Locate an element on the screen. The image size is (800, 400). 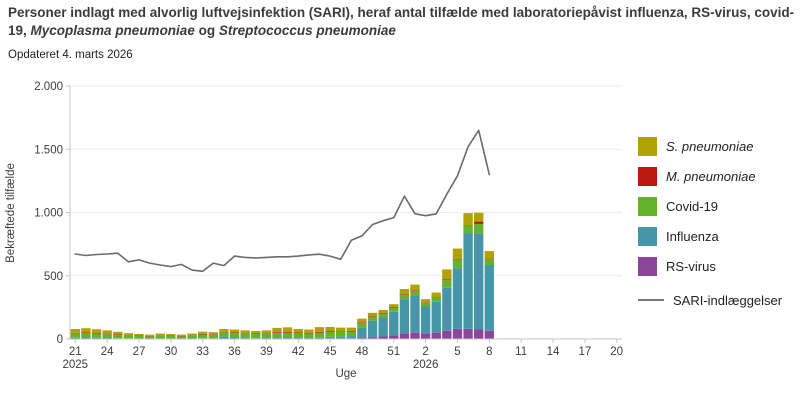
y-tick-label: 0 is located at coordinates (60, 340).